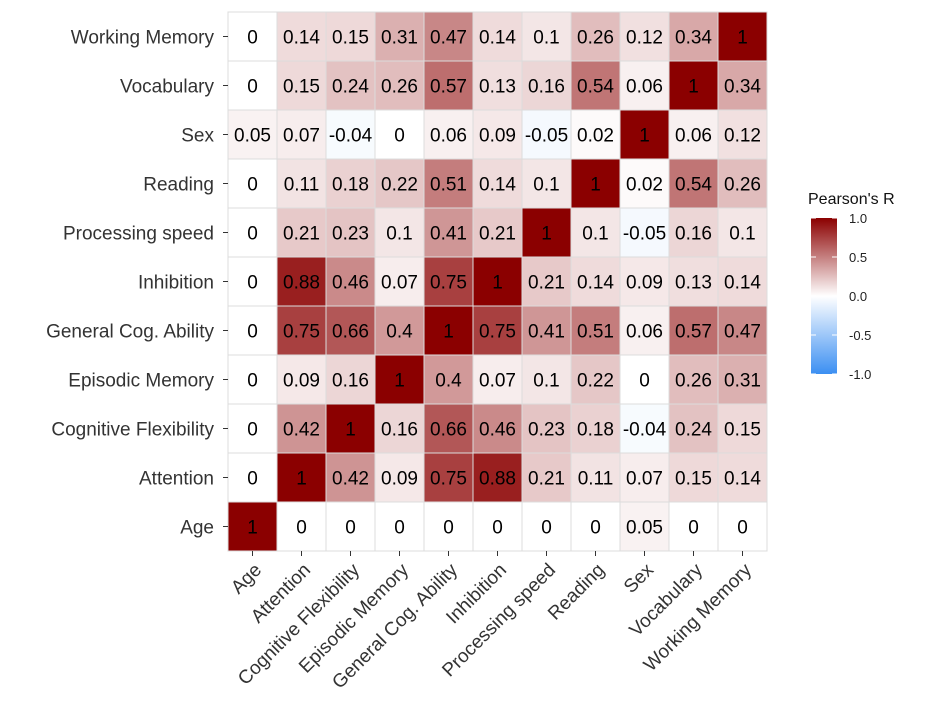 This screenshot has width=936, height=718. Describe the element at coordinates (246, 579) in the screenshot. I see `x-tick-label-age: Age` at that location.